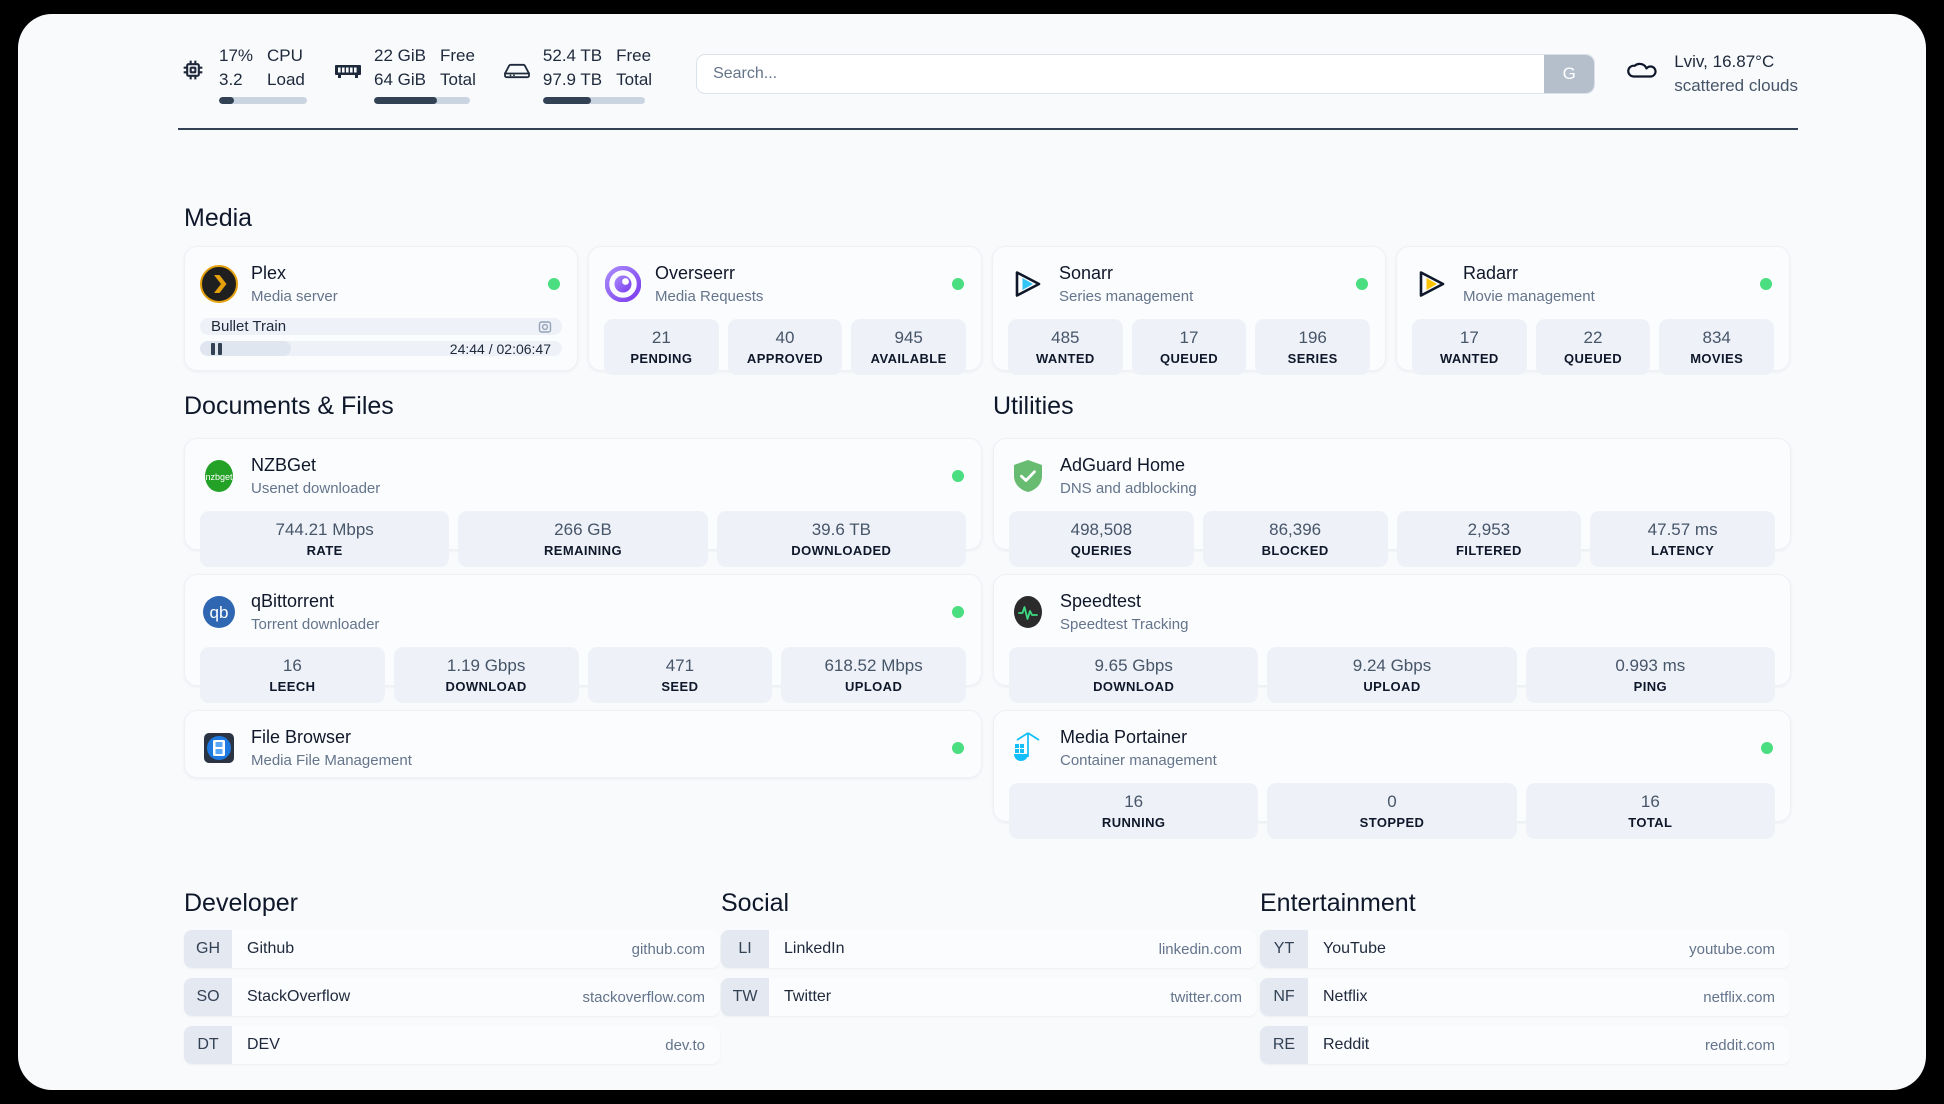 The width and height of the screenshot is (1944, 1104). What do you see at coordinates (1392, 476) in the screenshot?
I see `card-header: AdGuard Home DNS and adblocking` at bounding box center [1392, 476].